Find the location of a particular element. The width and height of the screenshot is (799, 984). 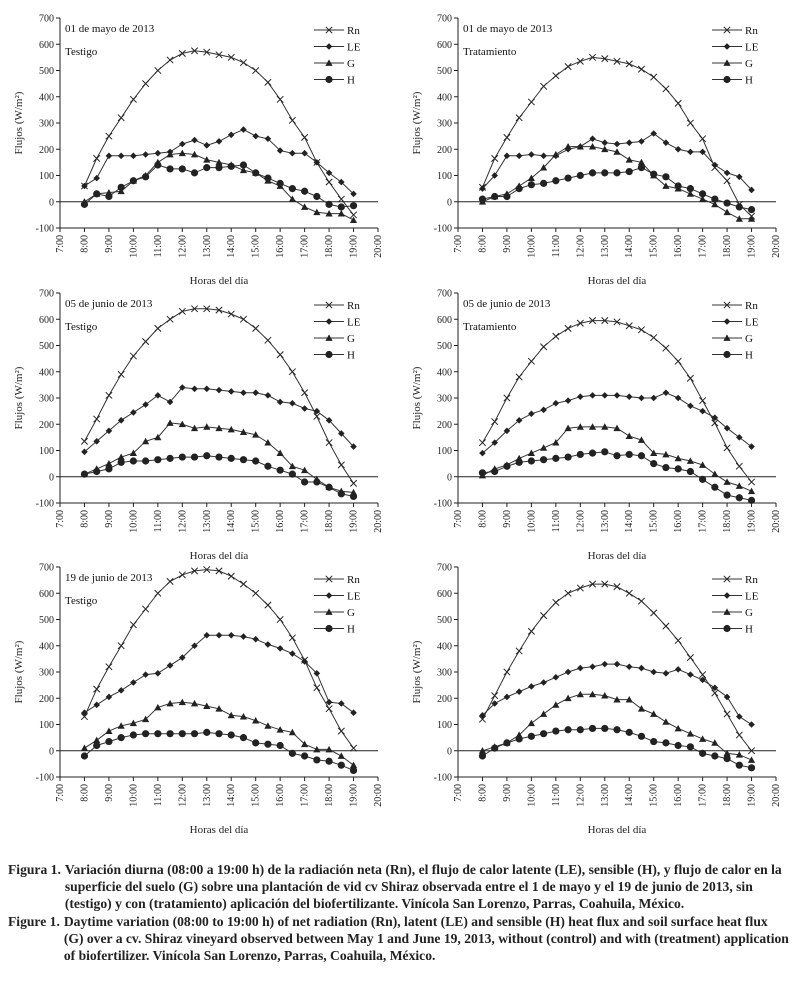

y-tick-label: 100 is located at coordinates (46, 725).